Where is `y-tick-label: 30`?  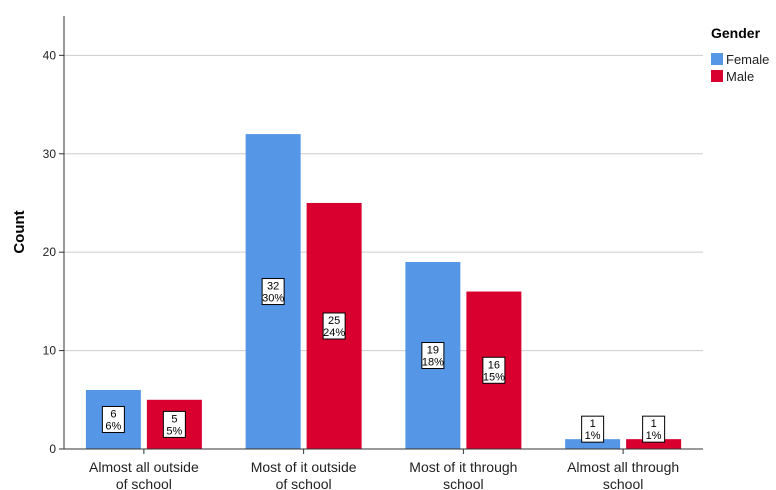 y-tick-label: 30 is located at coordinates (50, 154).